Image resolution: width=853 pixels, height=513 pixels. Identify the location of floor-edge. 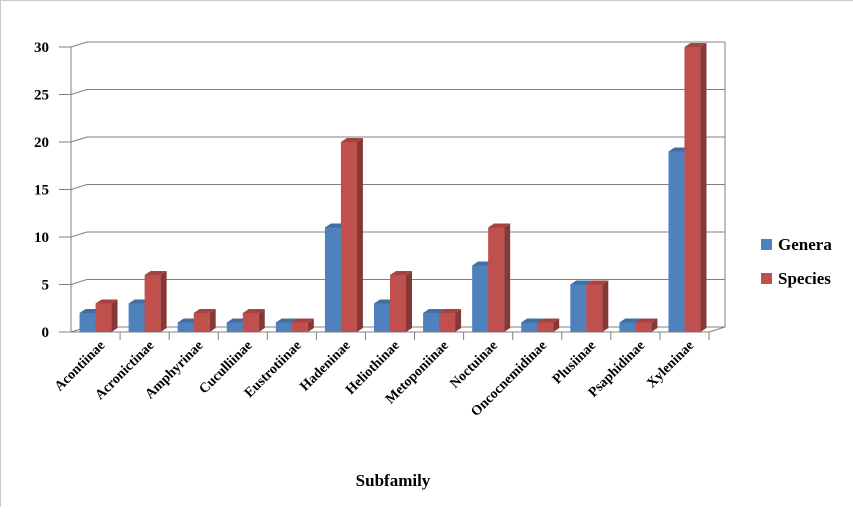
(717, 329).